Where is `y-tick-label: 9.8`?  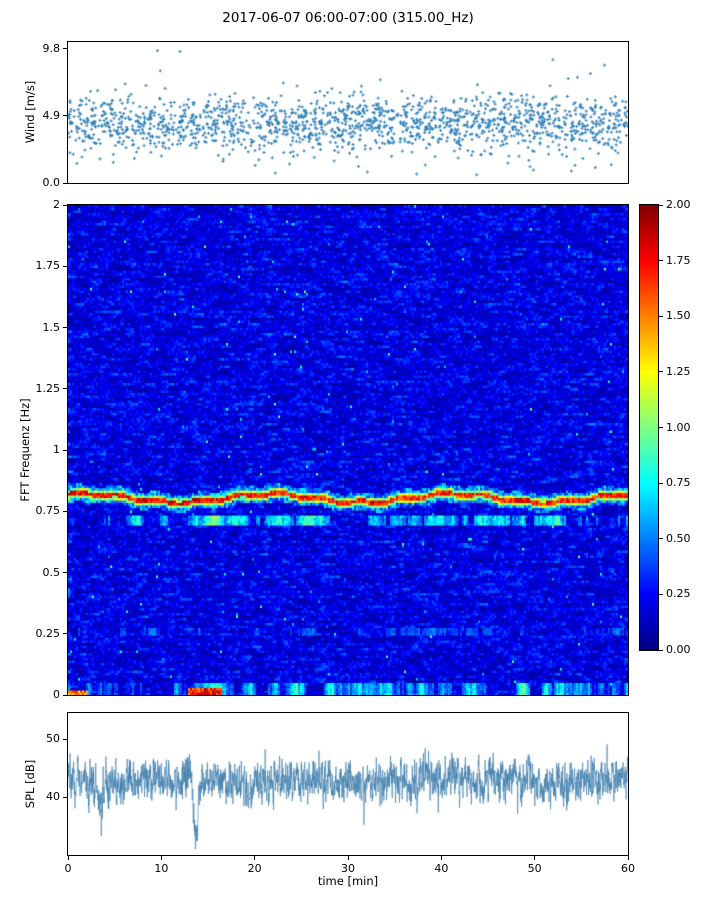 y-tick-label: 9.8 is located at coordinates (51, 48).